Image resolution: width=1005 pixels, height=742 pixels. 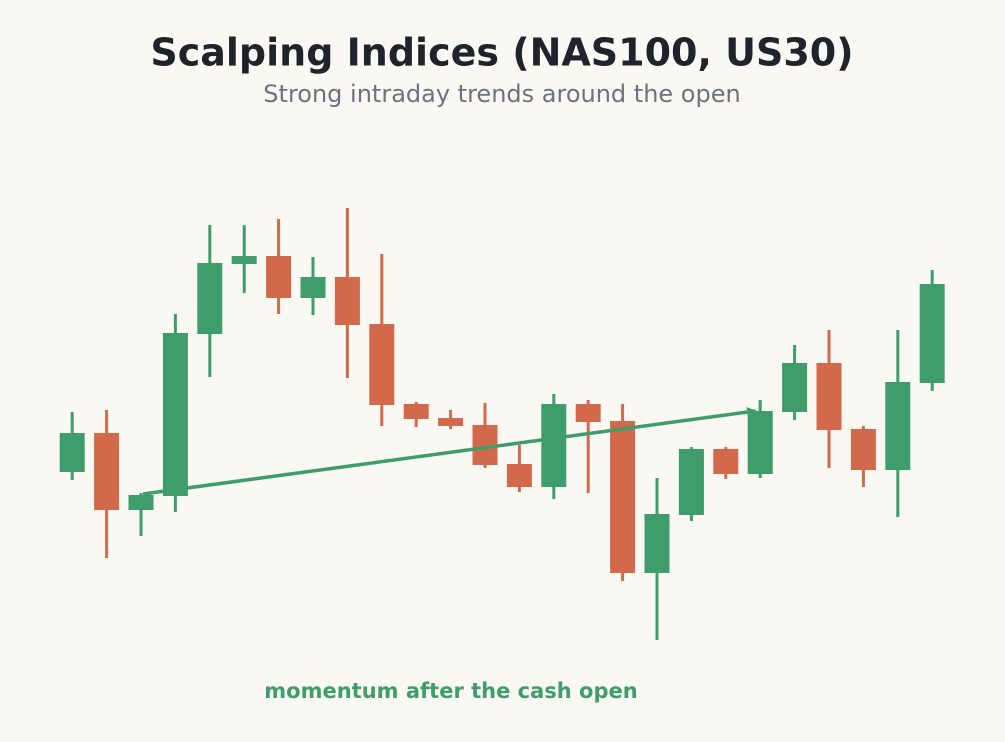 What do you see at coordinates (501, 94) in the screenshot?
I see `chart-subtitle: Strong intraday trends around the open` at bounding box center [501, 94].